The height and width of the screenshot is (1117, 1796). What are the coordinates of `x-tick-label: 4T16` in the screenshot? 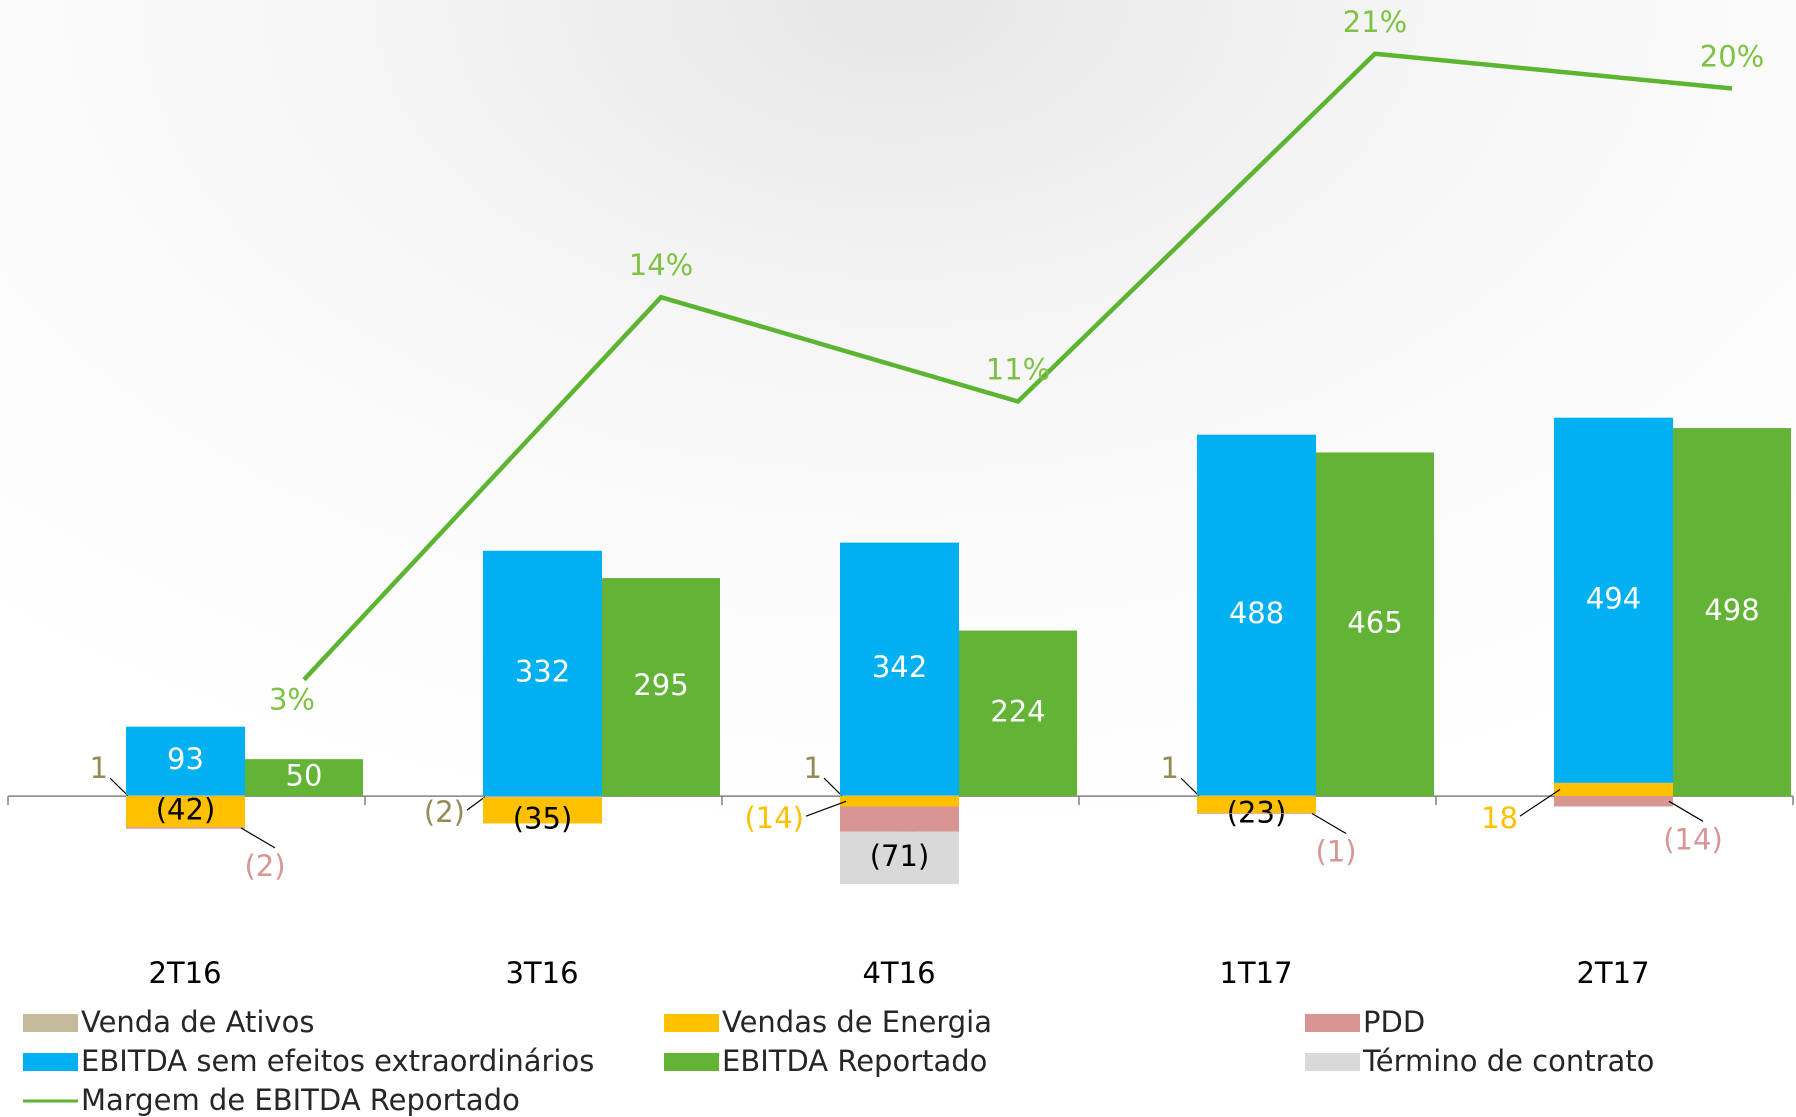 It's located at (898, 973).